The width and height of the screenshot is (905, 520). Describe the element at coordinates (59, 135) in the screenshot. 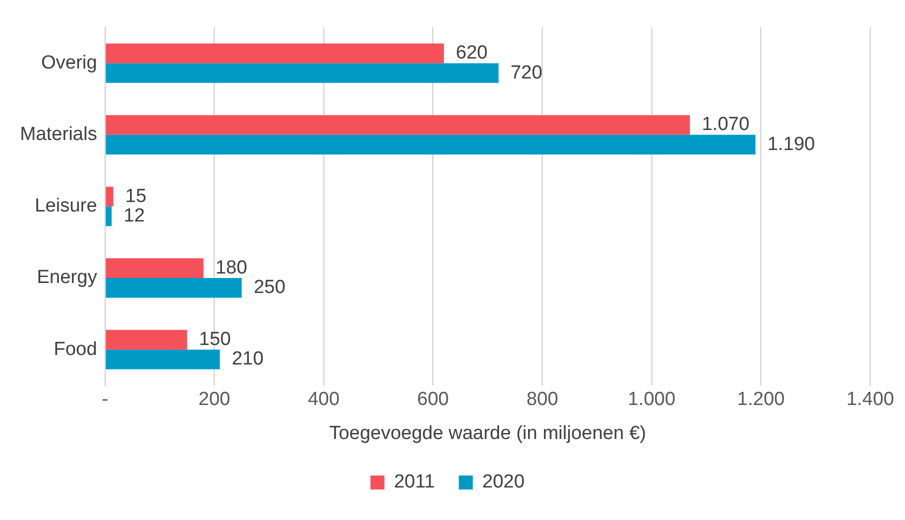

I see `y-tick-label: Materials` at that location.